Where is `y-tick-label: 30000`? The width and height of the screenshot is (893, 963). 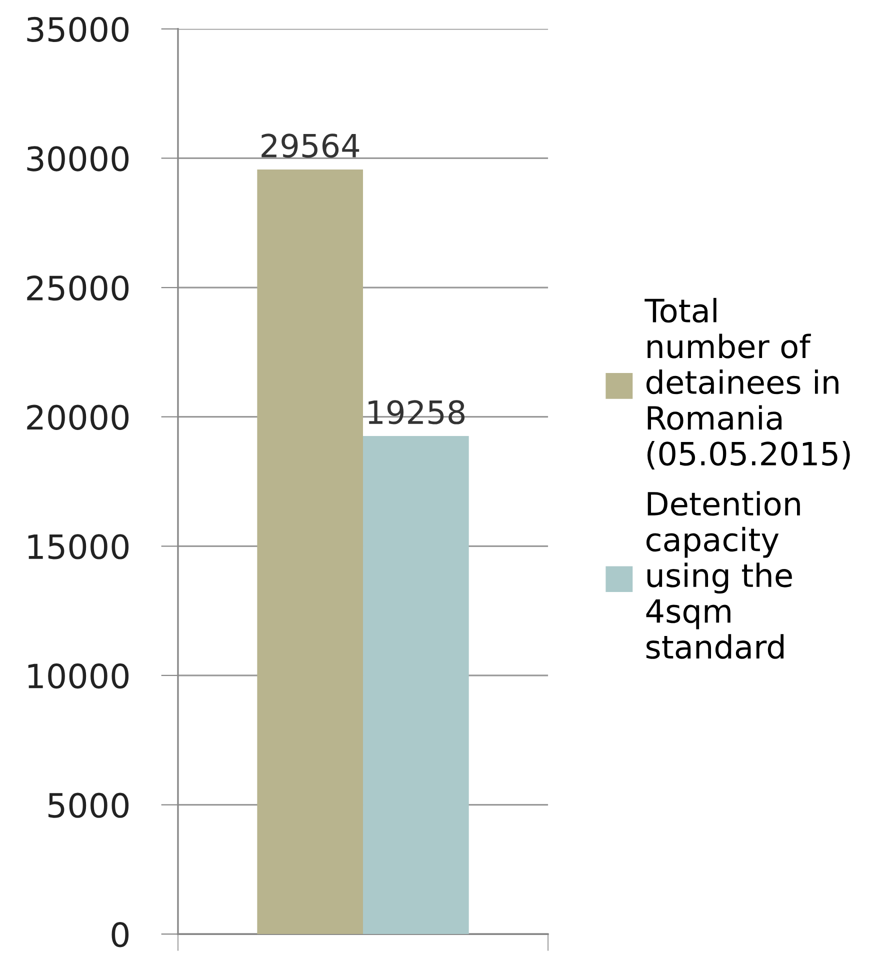 y-tick-label: 30000 is located at coordinates (78, 159).